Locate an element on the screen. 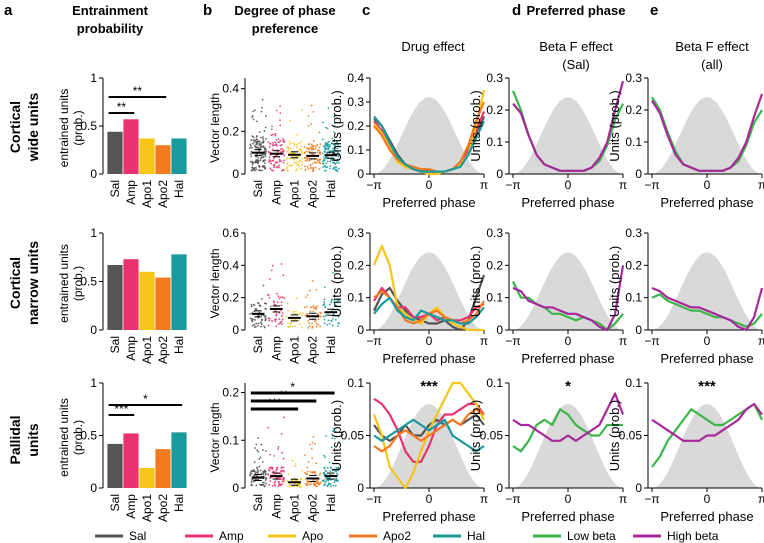 The width and height of the screenshot is (764, 543). panel-letter-b: b is located at coordinates (207, 10).